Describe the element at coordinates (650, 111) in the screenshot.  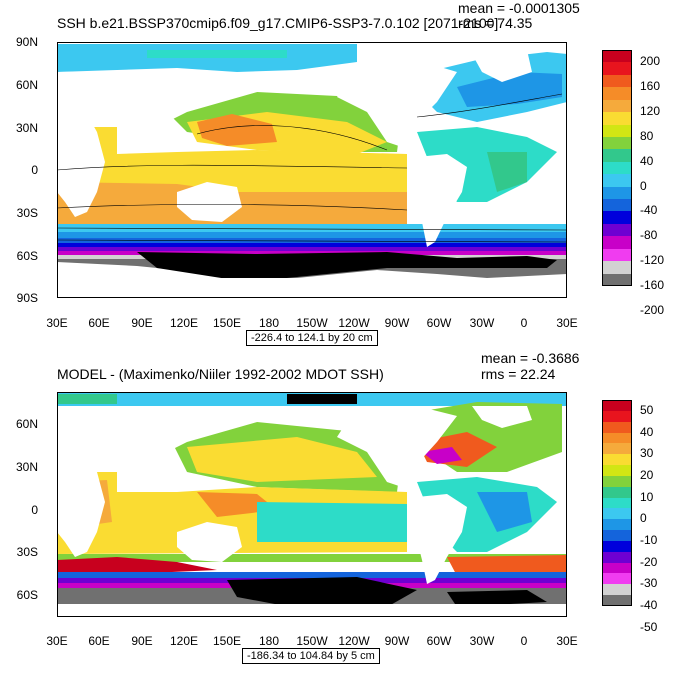
I see `colorbar-label: 120` at that location.